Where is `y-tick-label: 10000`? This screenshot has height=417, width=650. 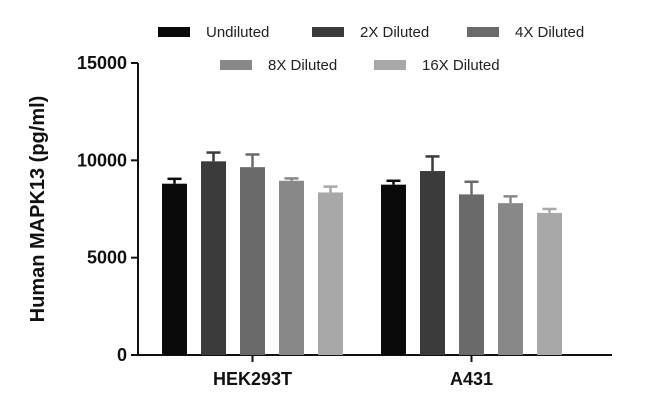 y-tick-label: 10000 is located at coordinates (102, 160).